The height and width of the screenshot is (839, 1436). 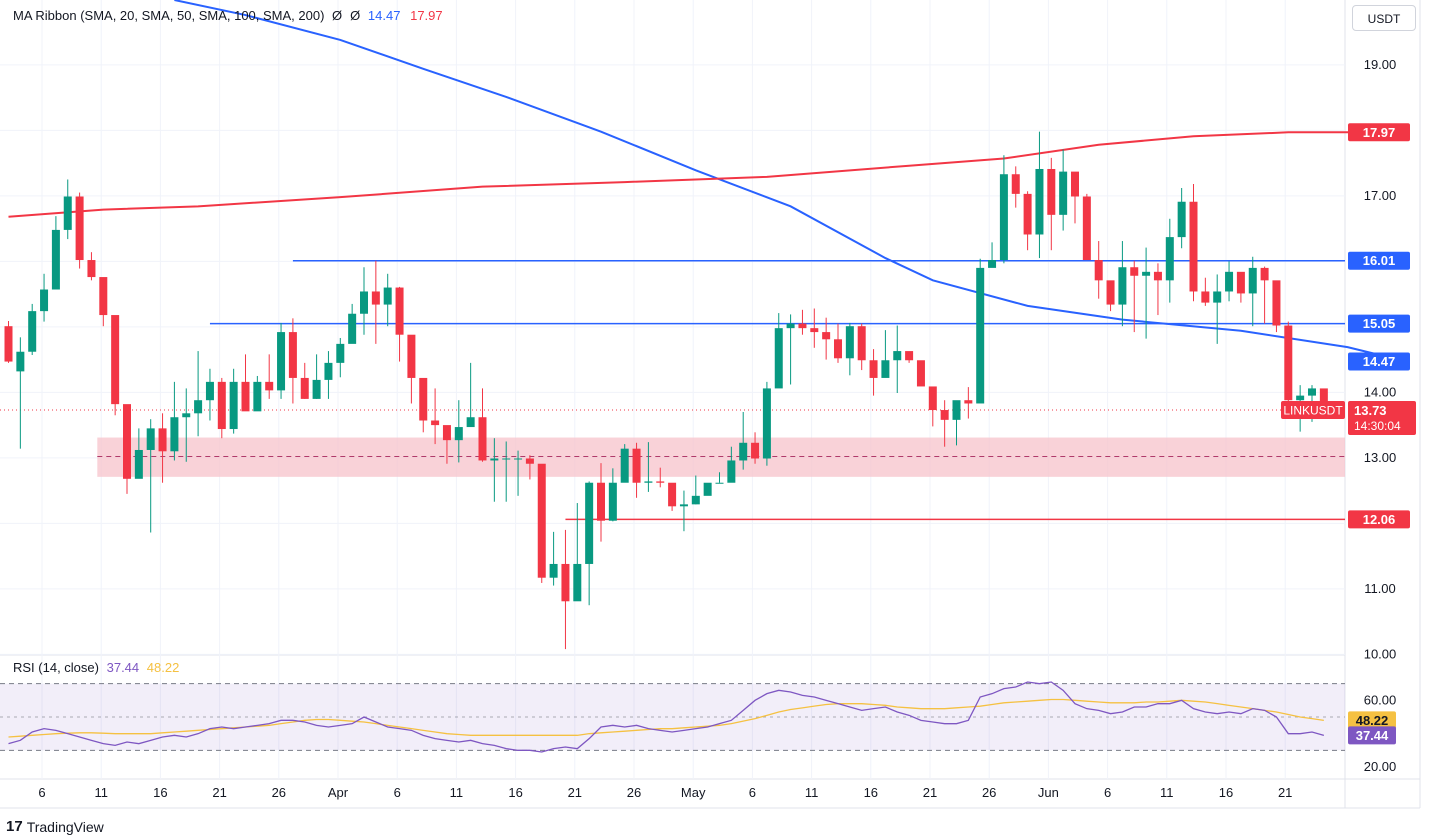 What do you see at coordinates (1372, 735) in the screenshot?
I see `rsi-tag: 37.44` at bounding box center [1372, 735].